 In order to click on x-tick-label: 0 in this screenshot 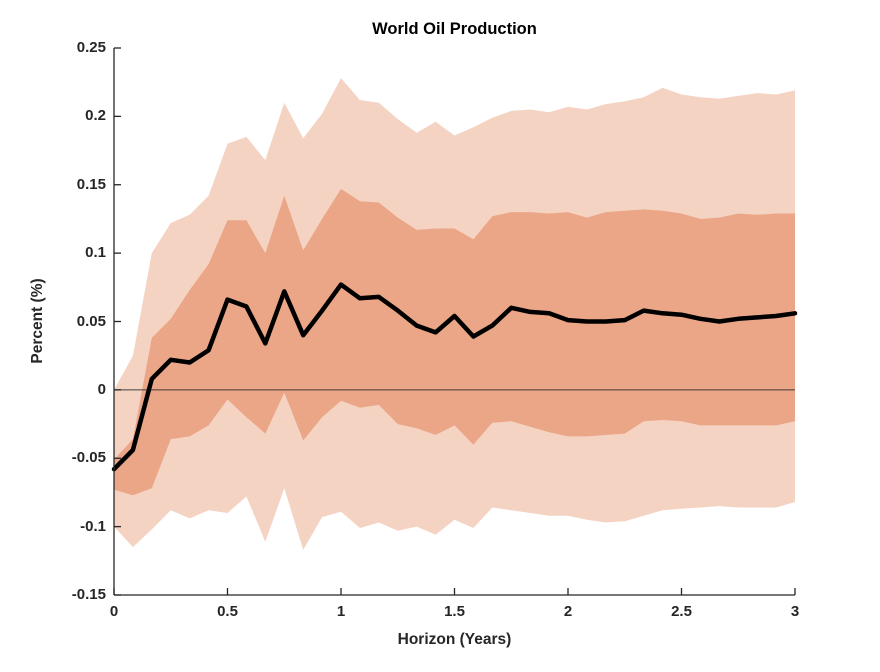, I will do `click(114, 611)`.